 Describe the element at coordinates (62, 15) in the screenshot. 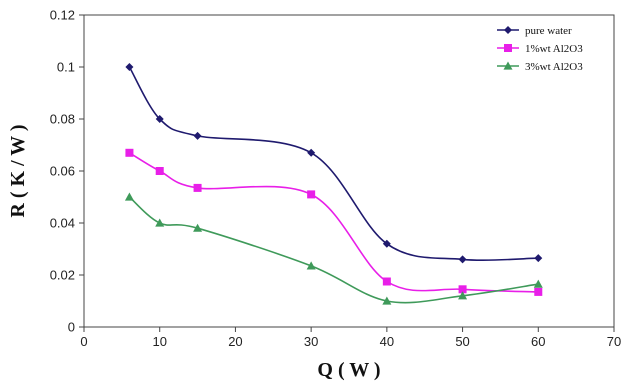

I see `y-tick-label: 0.12` at that location.